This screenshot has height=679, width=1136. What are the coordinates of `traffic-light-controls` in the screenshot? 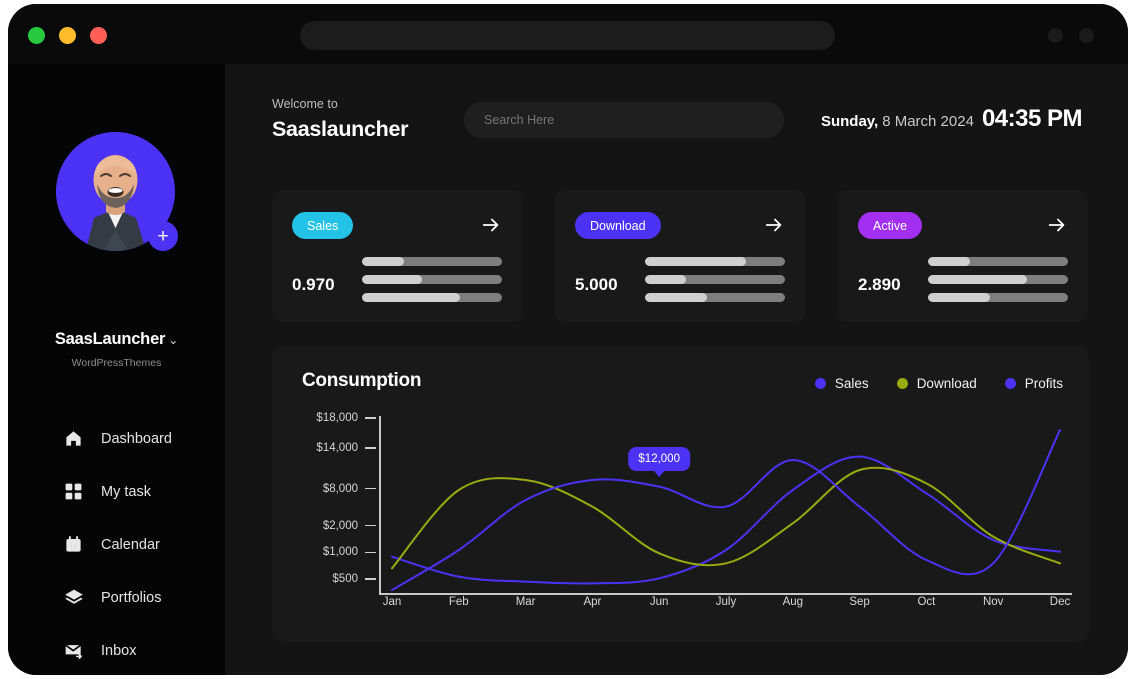 It's located at (67, 35).